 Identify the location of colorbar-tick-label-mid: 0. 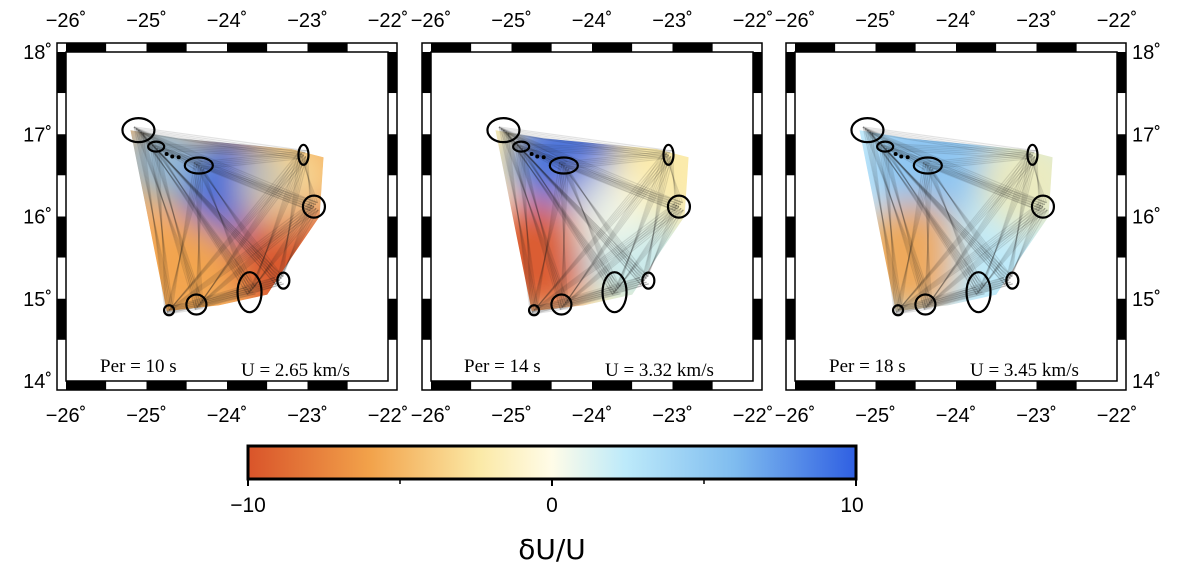
(552, 505).